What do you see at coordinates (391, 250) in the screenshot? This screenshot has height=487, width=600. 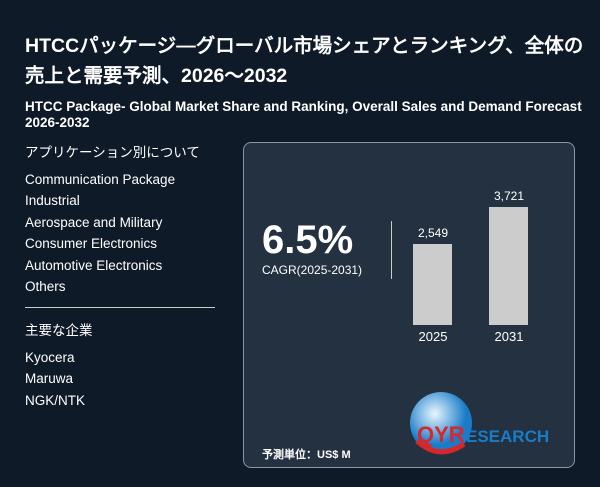 I see `separator` at bounding box center [391, 250].